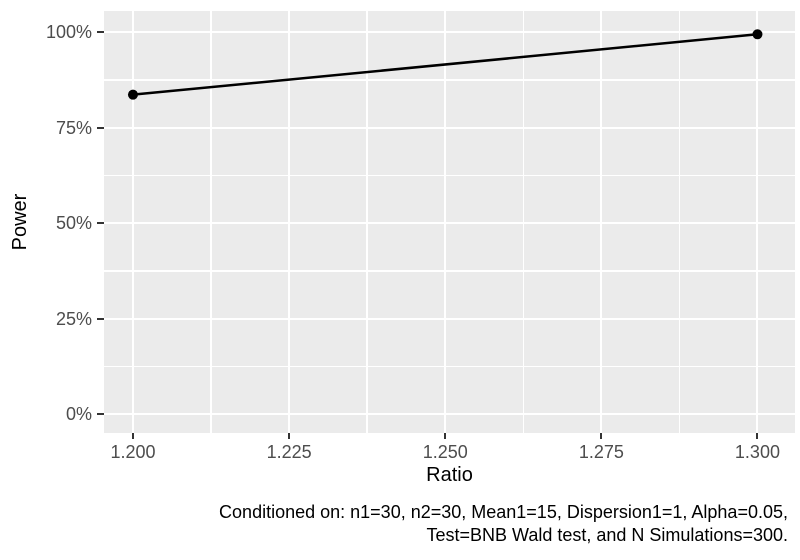 The width and height of the screenshot is (800, 560). I want to click on y-tick-label: 0%, so click(78, 414).